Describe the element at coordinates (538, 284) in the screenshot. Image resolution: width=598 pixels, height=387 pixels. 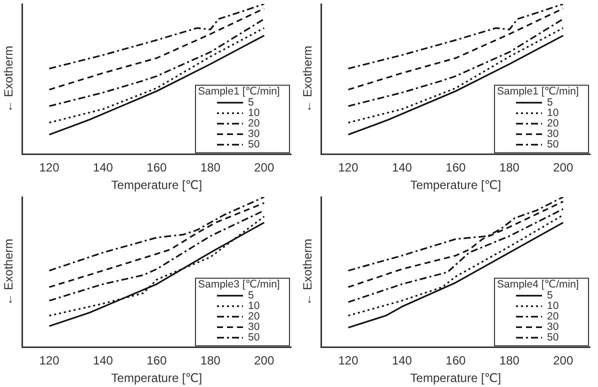
I see `legend-title: Sample4 [℃/min]` at that location.